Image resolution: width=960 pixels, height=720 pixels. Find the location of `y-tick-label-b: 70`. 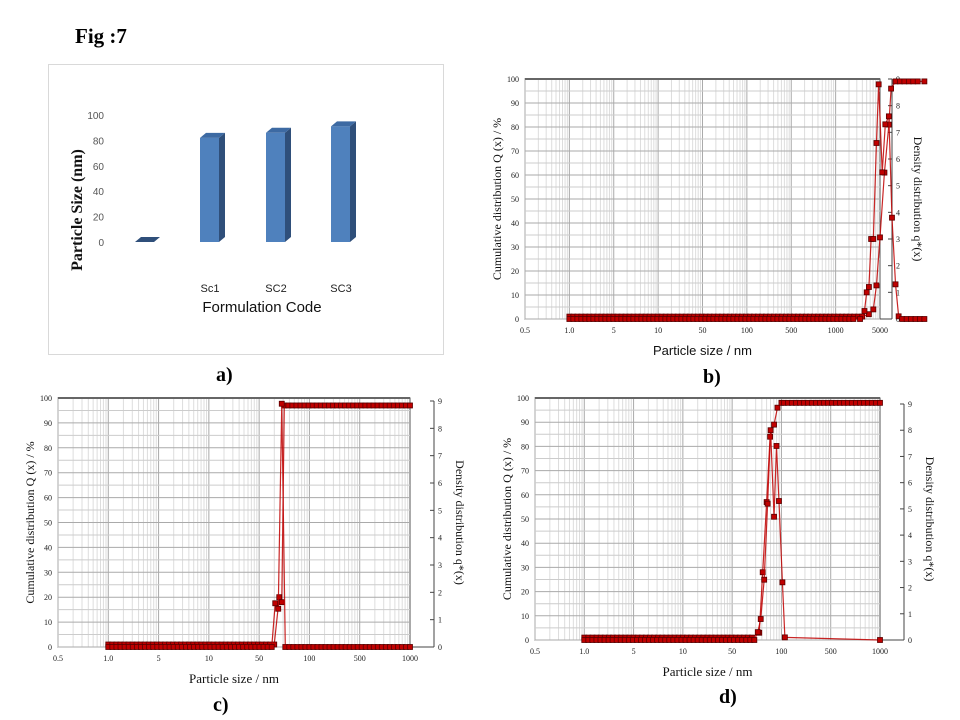

y-tick-label-b: 70 is located at coordinates (515, 151).